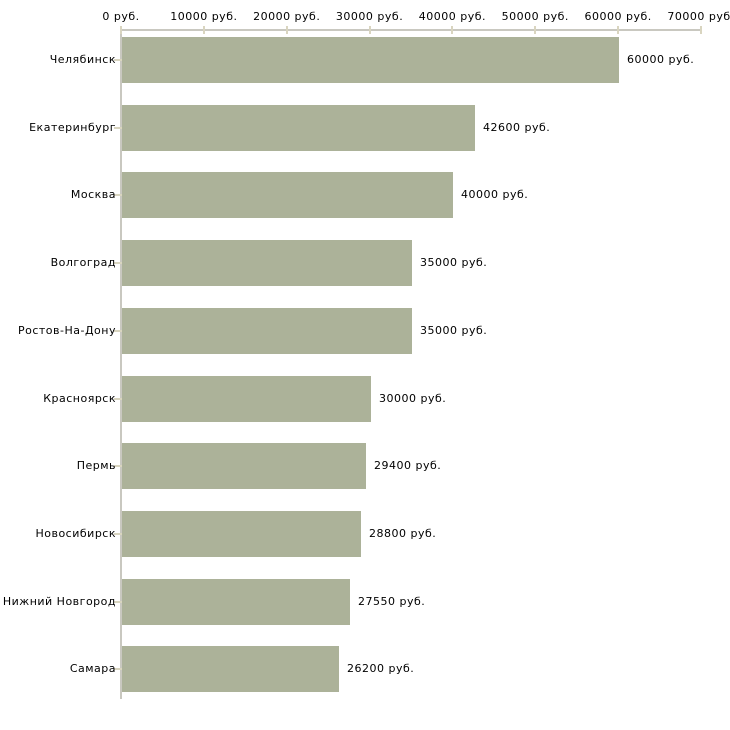 The width and height of the screenshot is (730, 730). What do you see at coordinates (96, 465) in the screenshot?
I see `category-label: Пермь` at bounding box center [96, 465].